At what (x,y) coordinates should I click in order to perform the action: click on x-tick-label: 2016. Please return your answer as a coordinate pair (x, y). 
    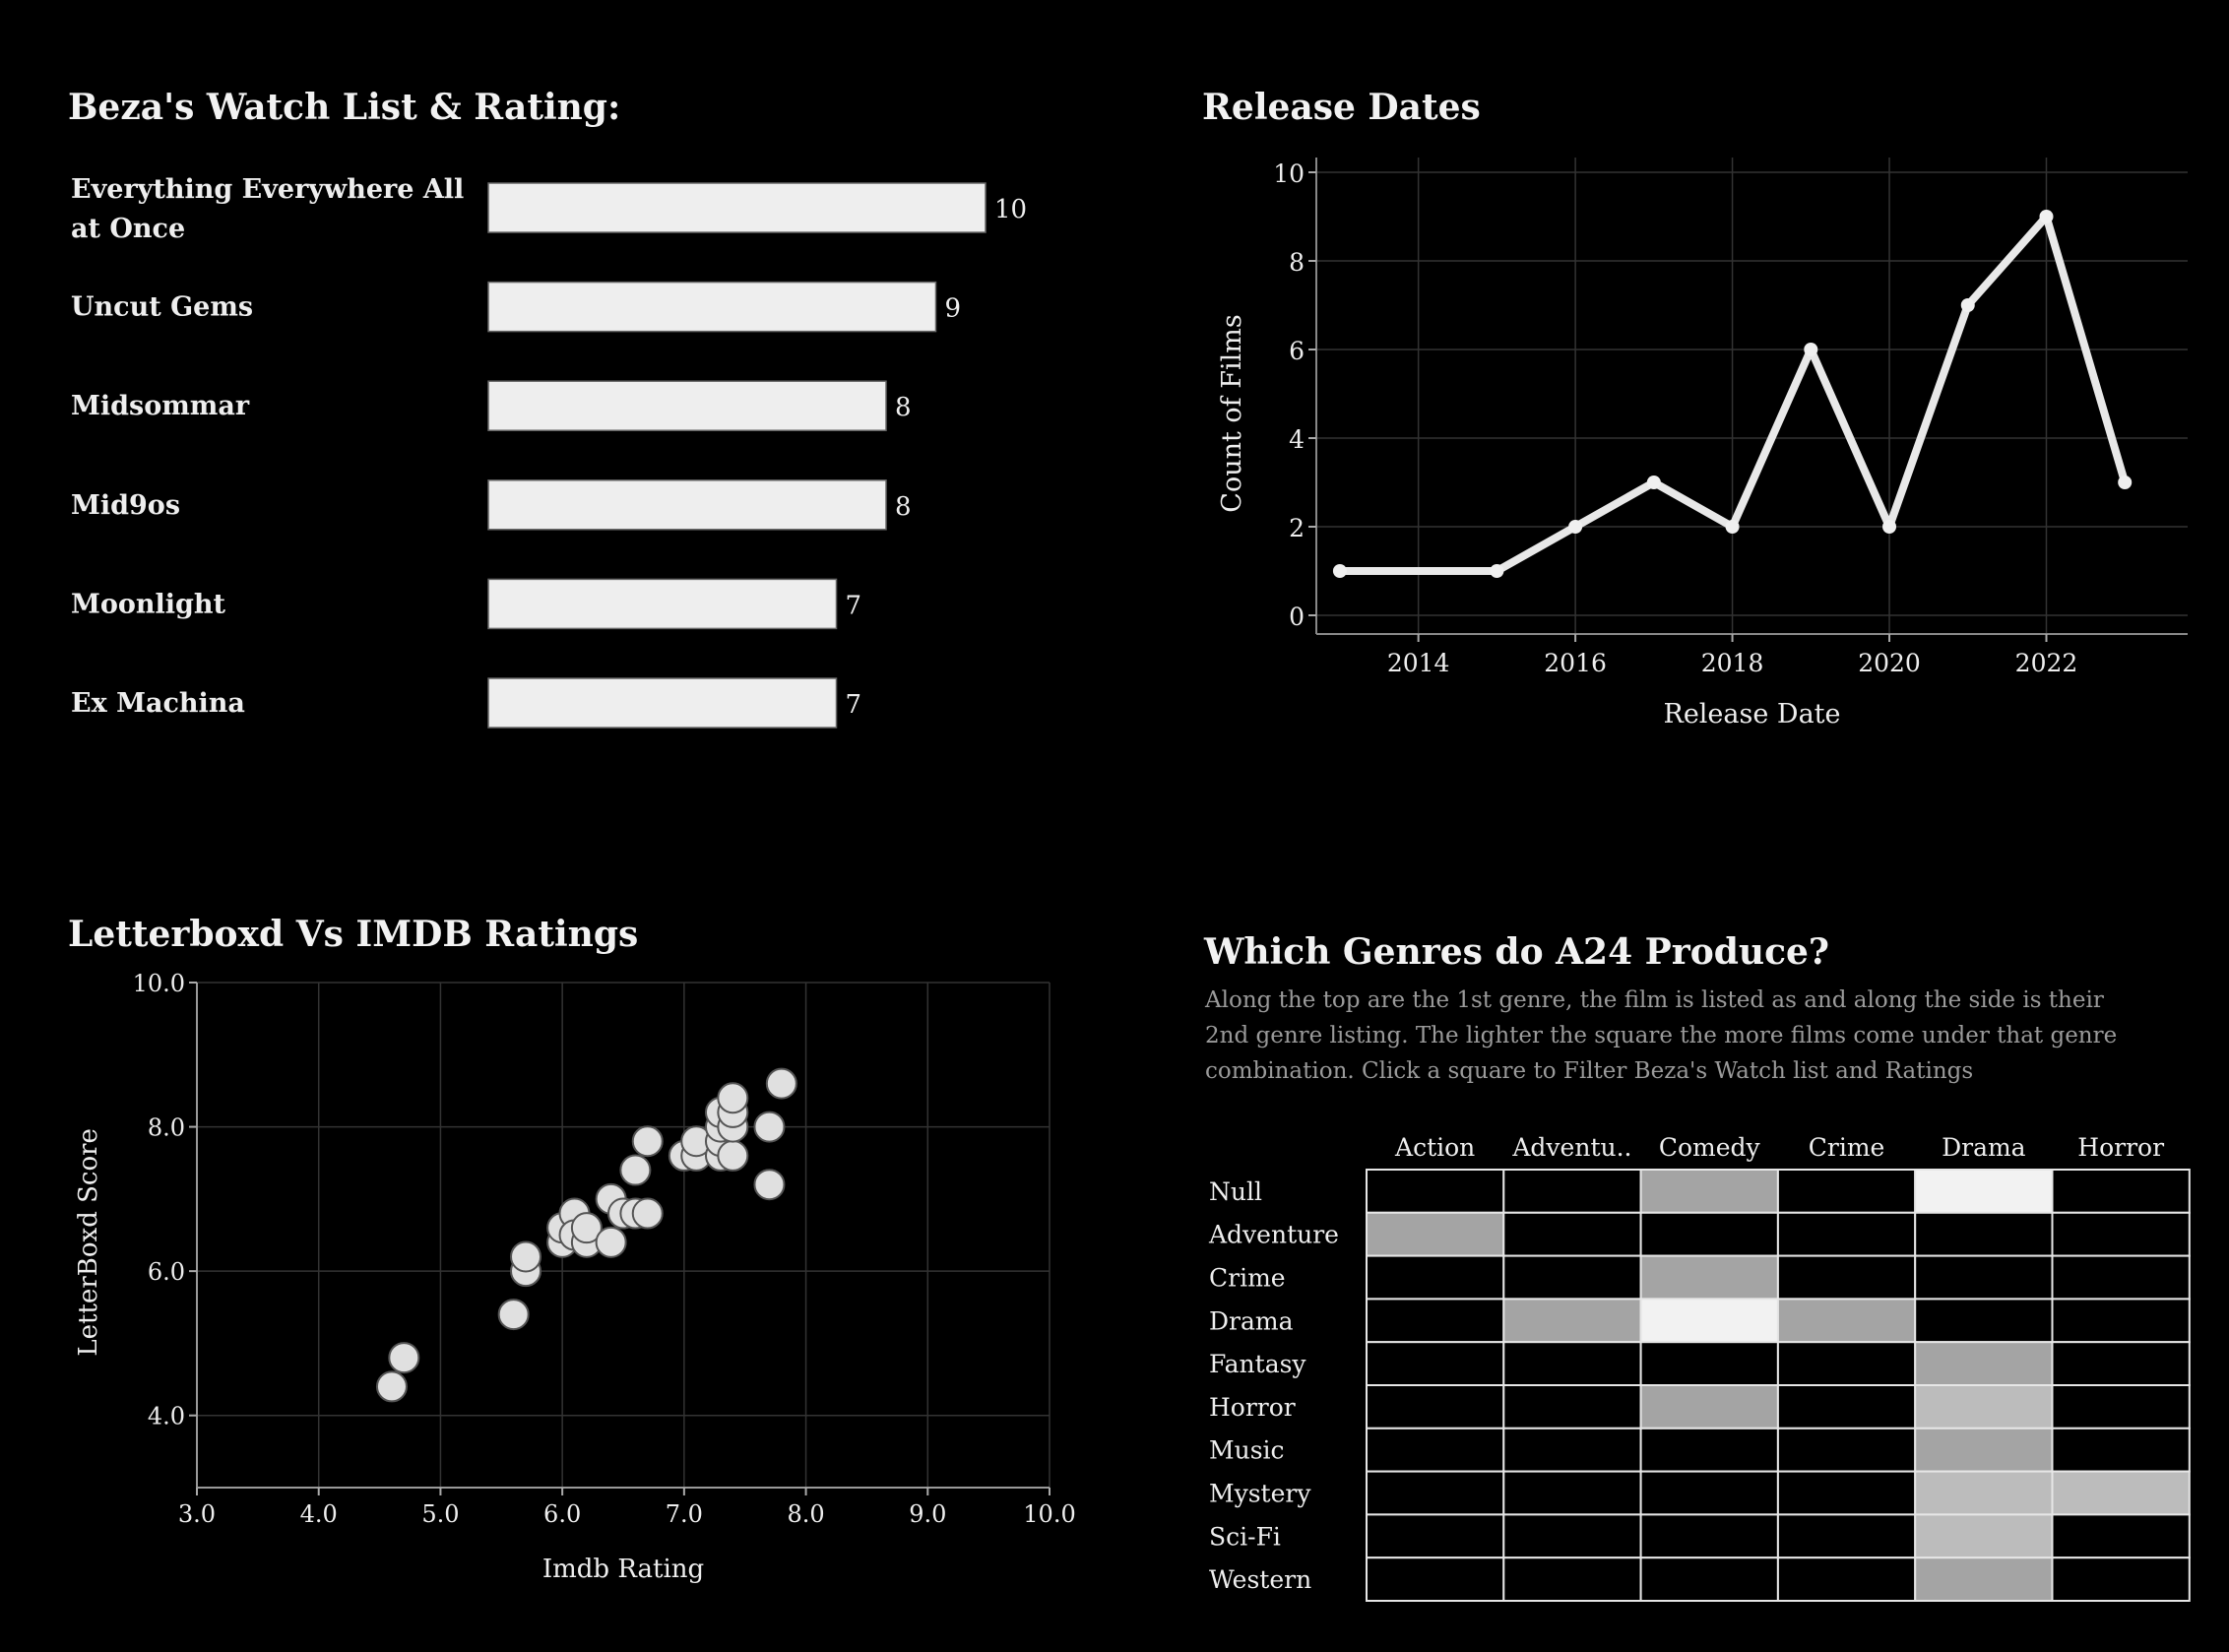
    Looking at the image, I should click on (1575, 663).